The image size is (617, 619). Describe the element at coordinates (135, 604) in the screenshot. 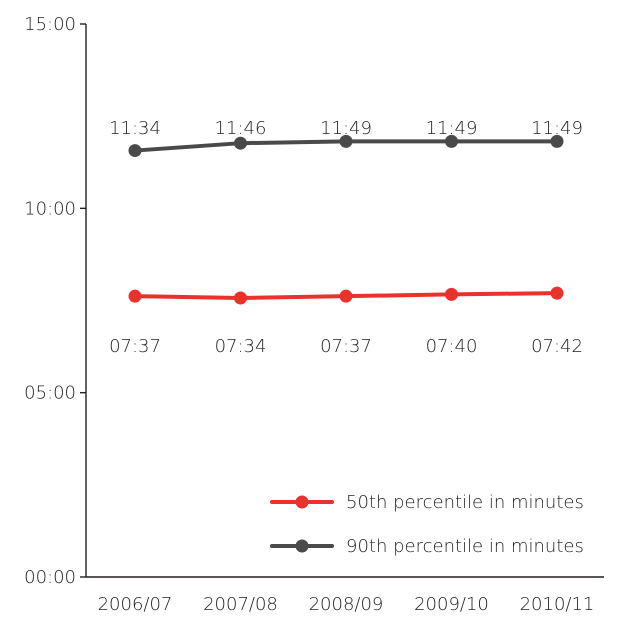

I see `x-tick-label: 2006/07` at that location.